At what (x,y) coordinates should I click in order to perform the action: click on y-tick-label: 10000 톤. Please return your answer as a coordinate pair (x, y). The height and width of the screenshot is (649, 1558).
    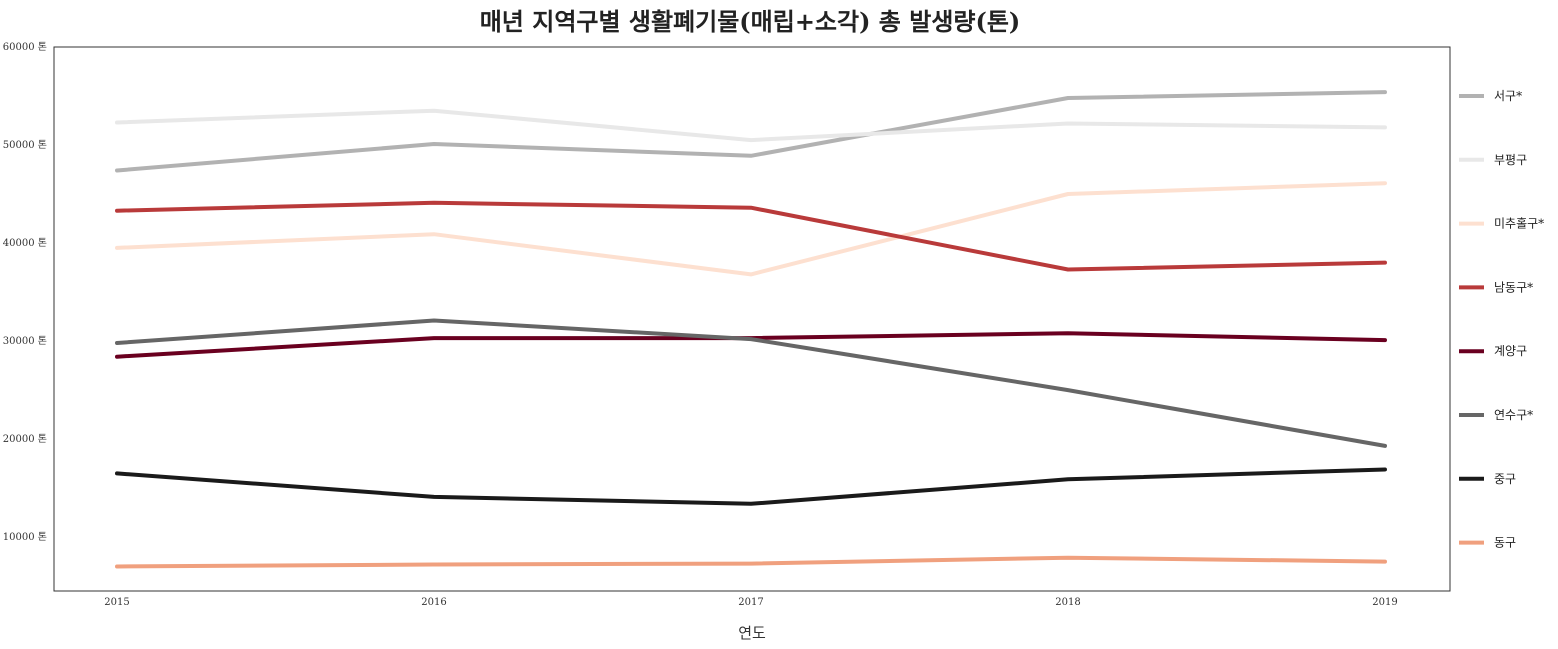
    Looking at the image, I should click on (25, 537).